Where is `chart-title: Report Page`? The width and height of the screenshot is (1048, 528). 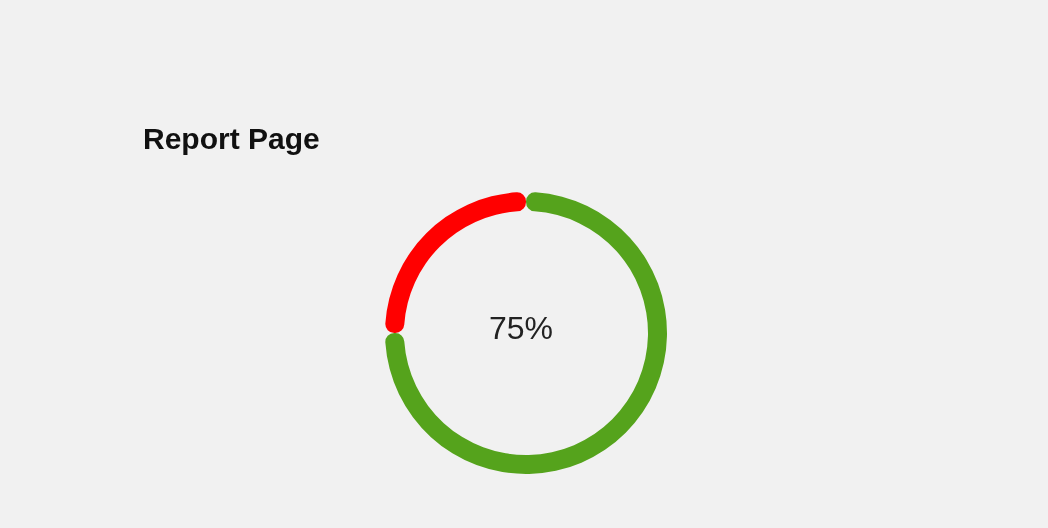 chart-title: Report Page is located at coordinates (231, 139).